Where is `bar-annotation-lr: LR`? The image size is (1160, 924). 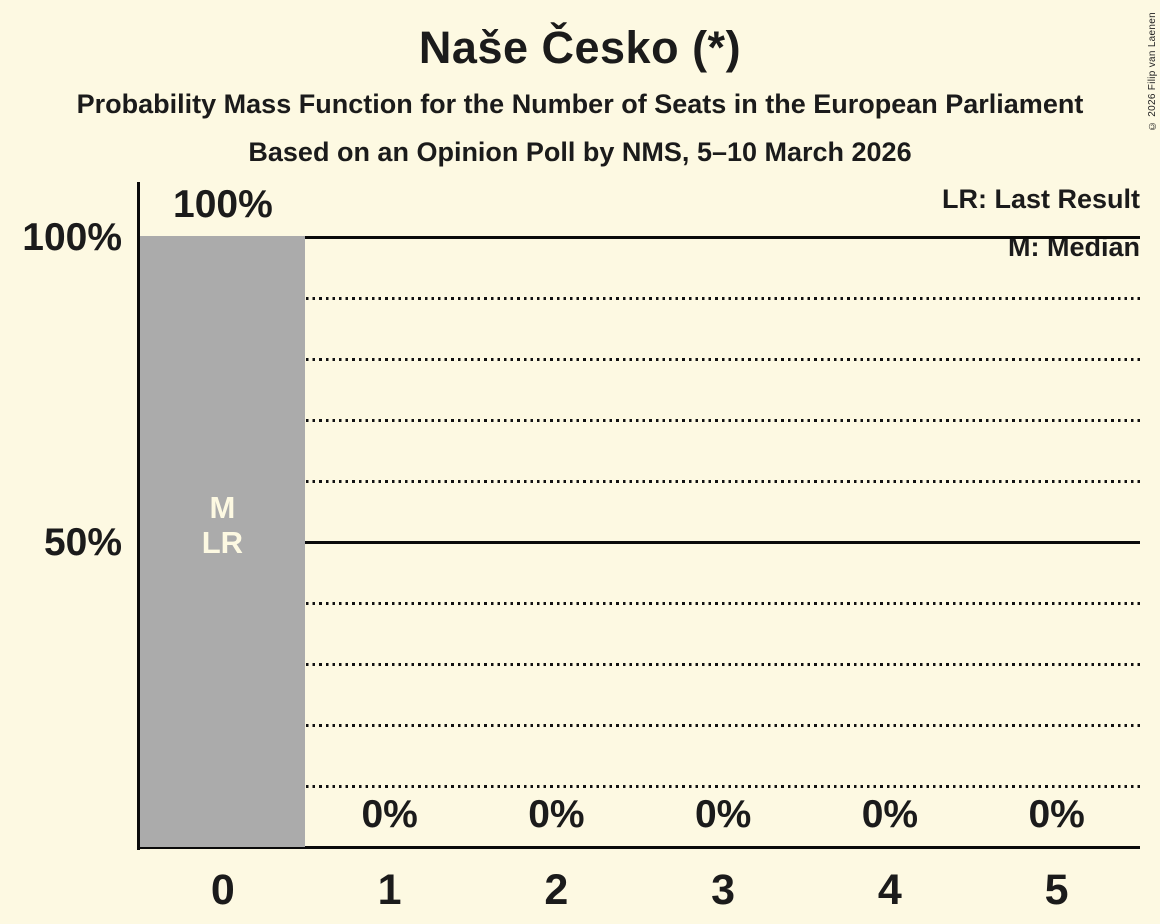 bar-annotation-lr: LR is located at coordinates (222, 542).